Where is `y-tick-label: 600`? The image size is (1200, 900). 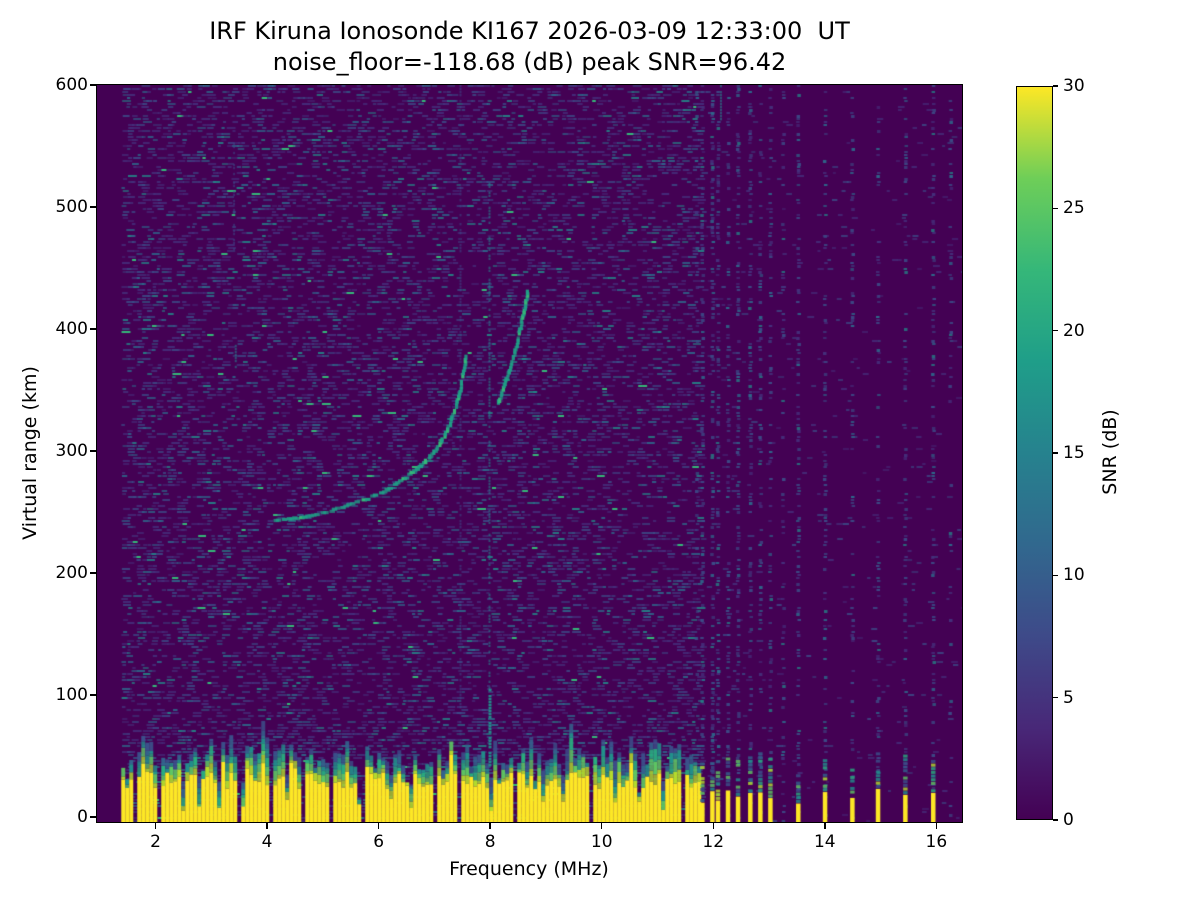 y-tick-label: 600 is located at coordinates (71, 85).